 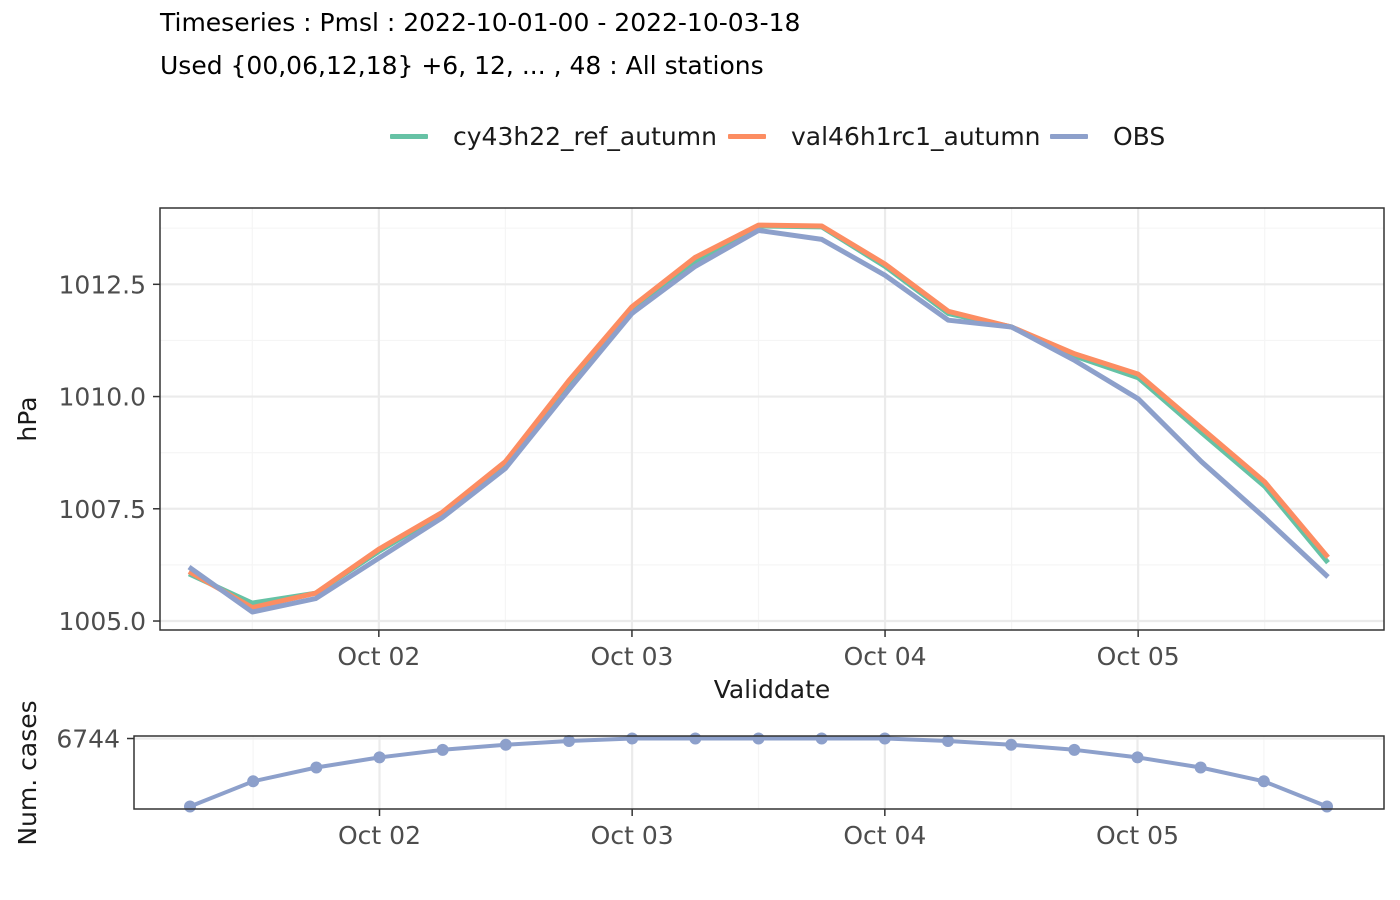 What do you see at coordinates (1138, 656) in the screenshot?
I see `x-tick-label: Oct 05` at bounding box center [1138, 656].